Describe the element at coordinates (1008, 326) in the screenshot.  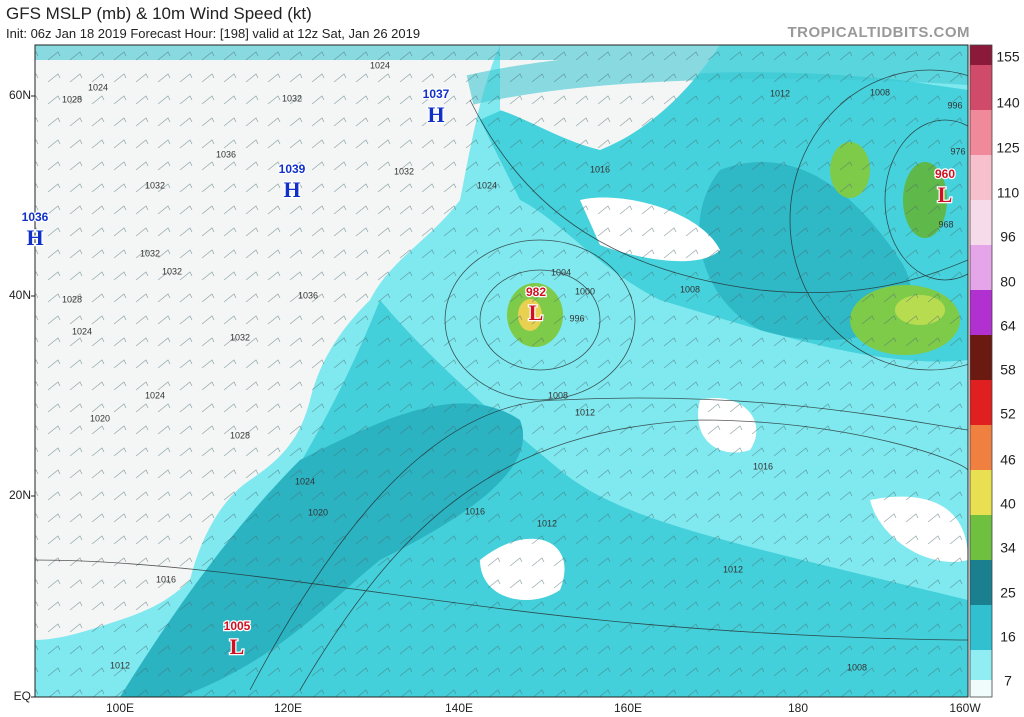
I see `colorbar-label: 64` at that location.